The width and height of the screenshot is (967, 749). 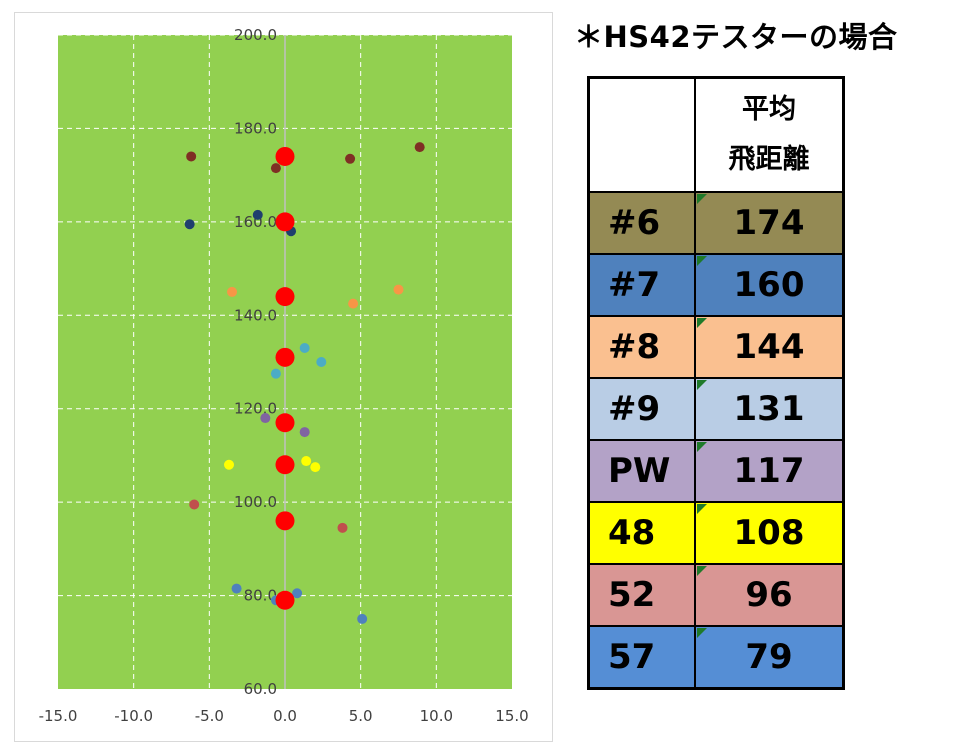 I want to click on table-row: #9 131, so click(x=716, y=409).